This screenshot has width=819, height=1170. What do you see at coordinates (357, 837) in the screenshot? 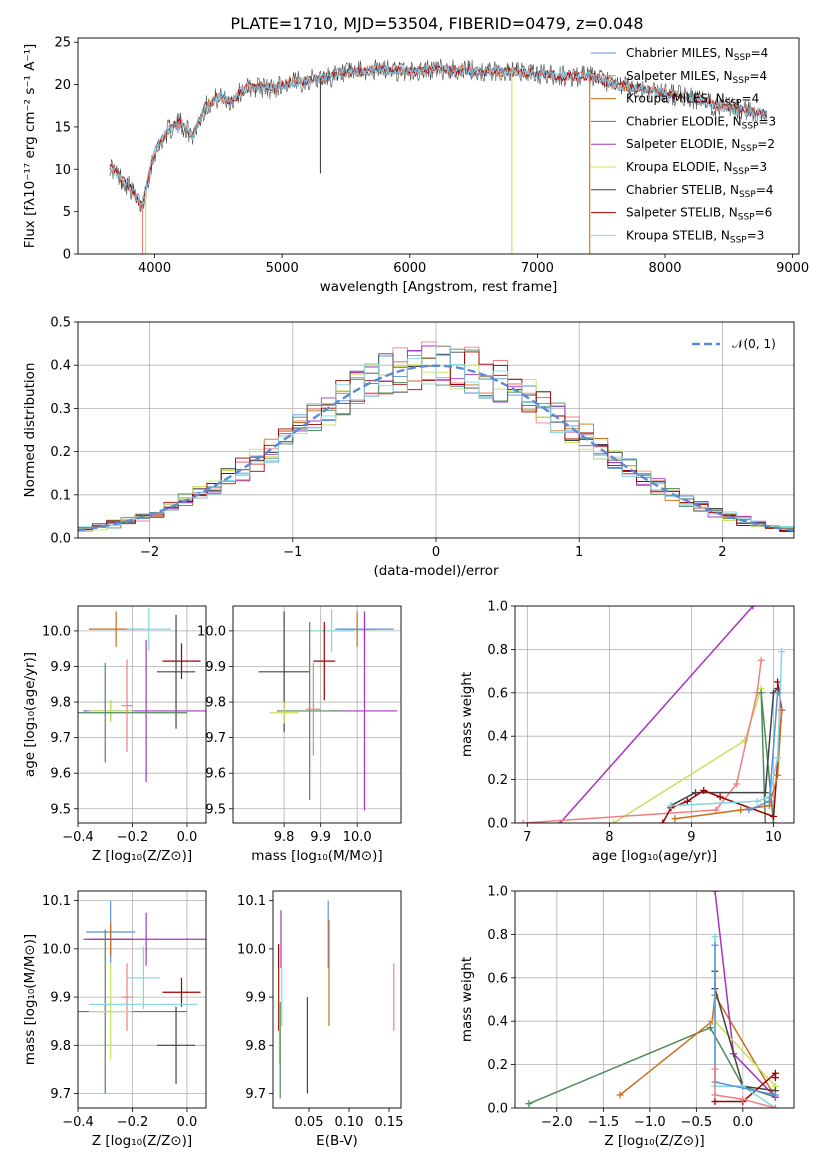
I see `x-tick-label: 10.0` at bounding box center [357, 837].